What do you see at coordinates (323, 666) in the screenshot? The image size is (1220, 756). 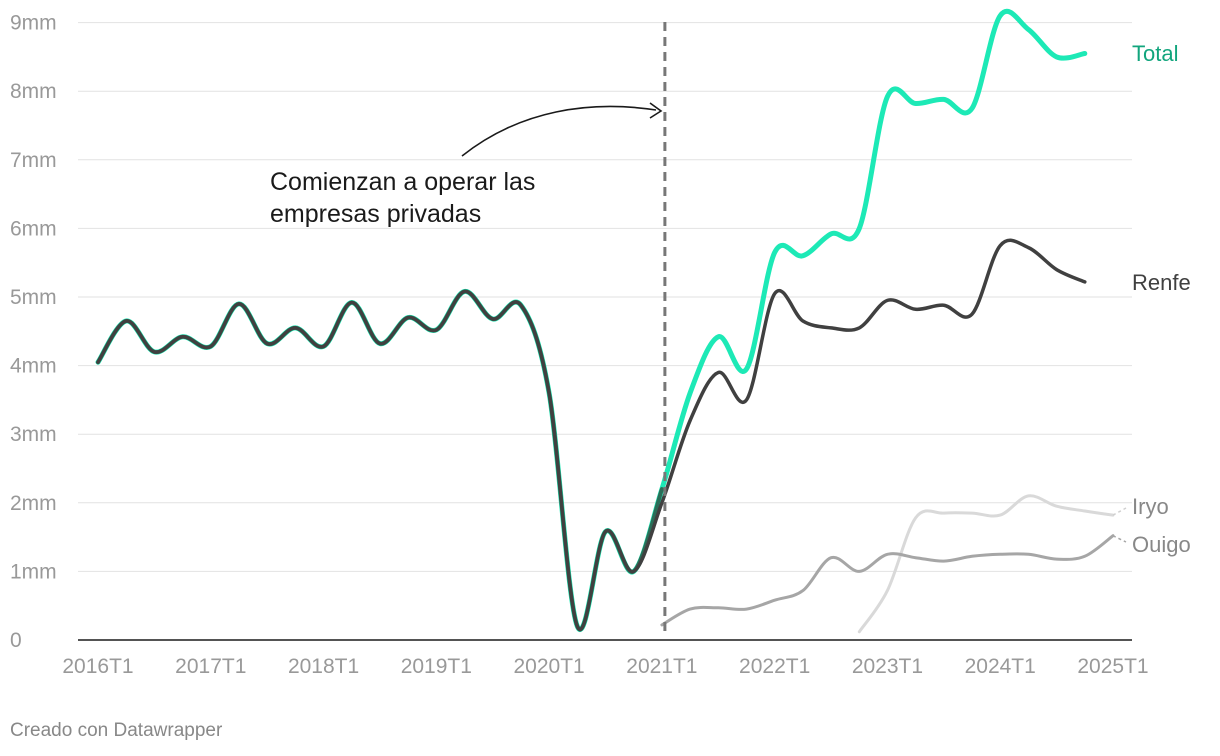 I see `x-tick-label: 2018T1` at bounding box center [323, 666].